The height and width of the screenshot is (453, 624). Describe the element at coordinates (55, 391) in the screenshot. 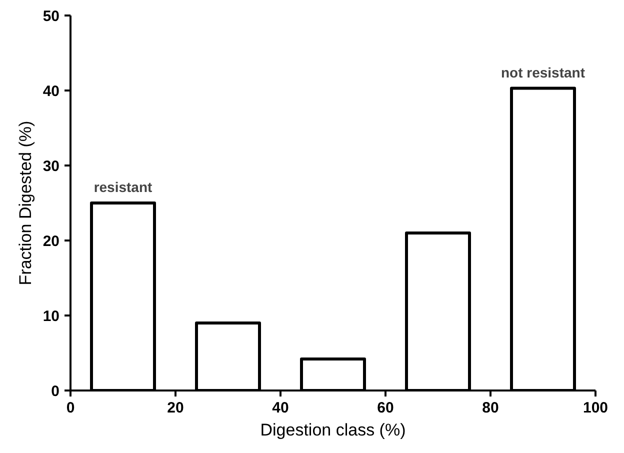

I see `y-tick-label: 0` at that location.